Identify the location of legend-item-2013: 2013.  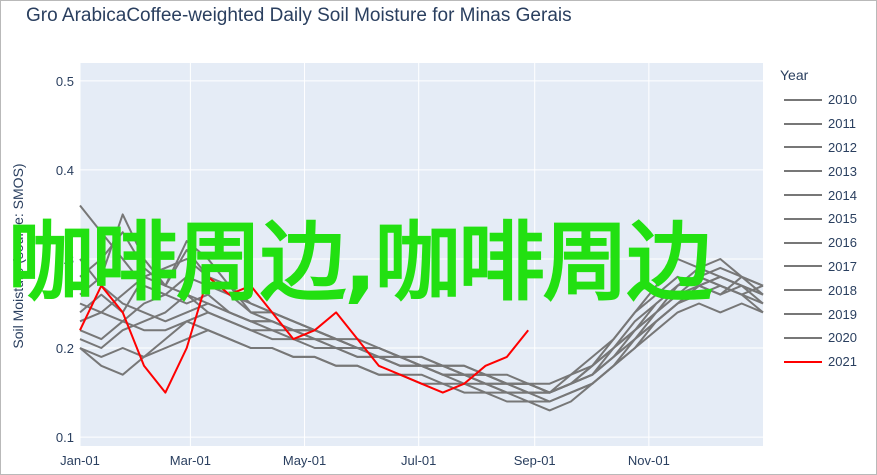
(820, 171).